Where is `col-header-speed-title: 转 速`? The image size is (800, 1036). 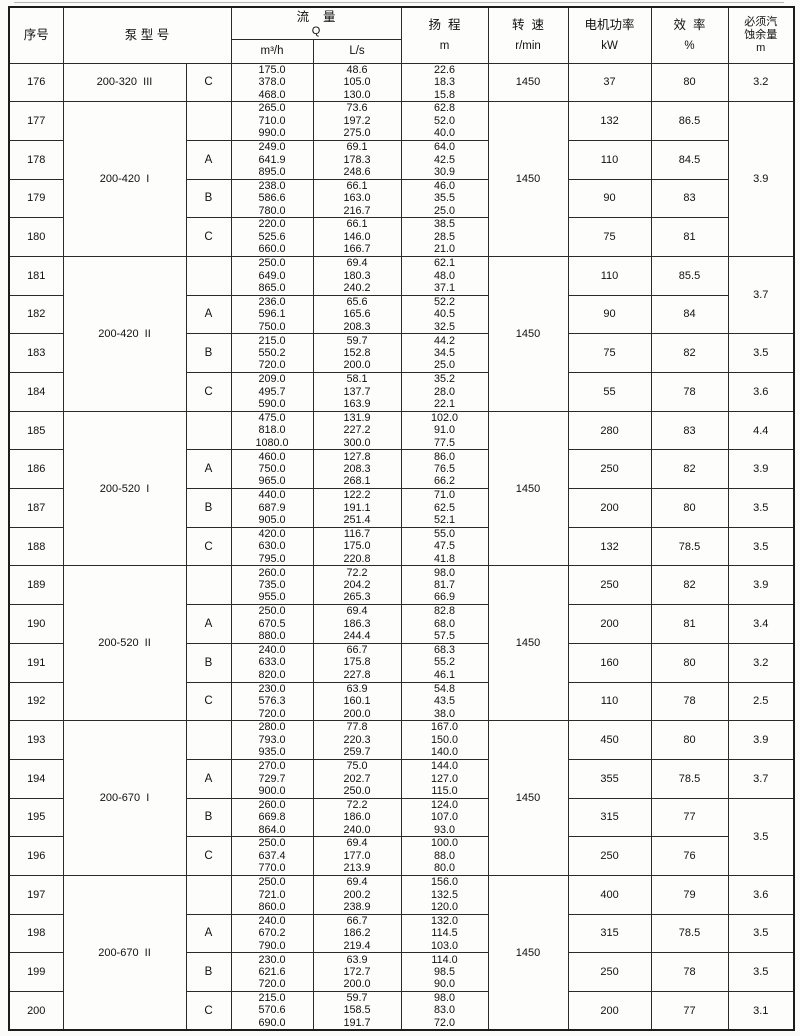 col-header-speed-title: 转 速 is located at coordinates (528, 24).